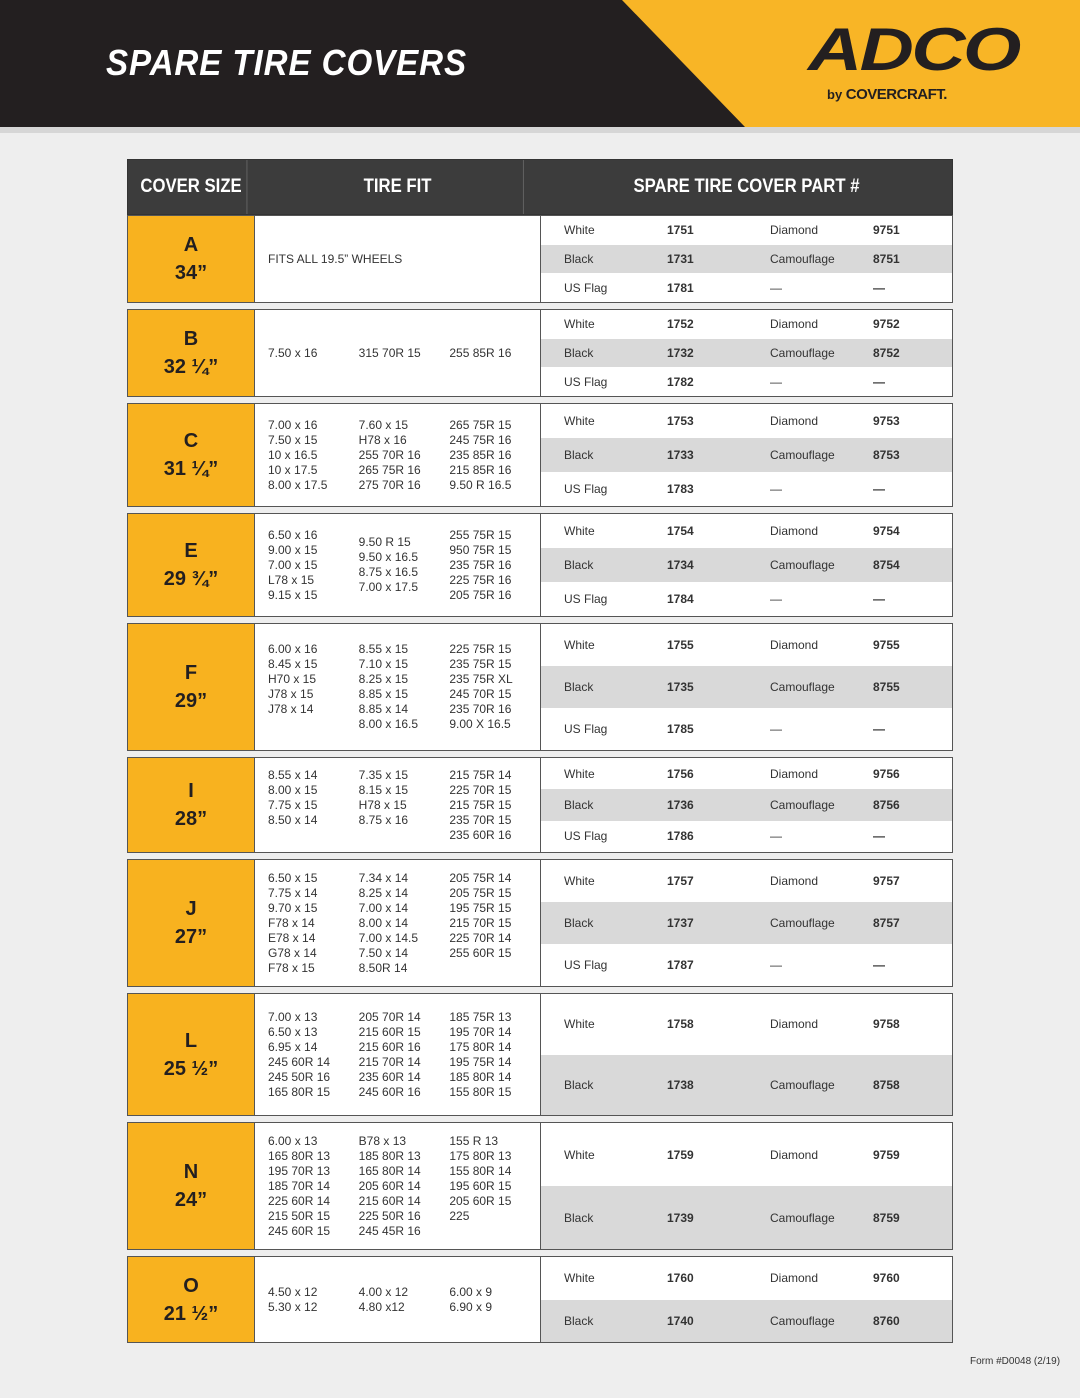 This screenshot has height=1398, width=1080. Describe the element at coordinates (886, 324) in the screenshot. I see `pattern-part-number: 9752` at that location.